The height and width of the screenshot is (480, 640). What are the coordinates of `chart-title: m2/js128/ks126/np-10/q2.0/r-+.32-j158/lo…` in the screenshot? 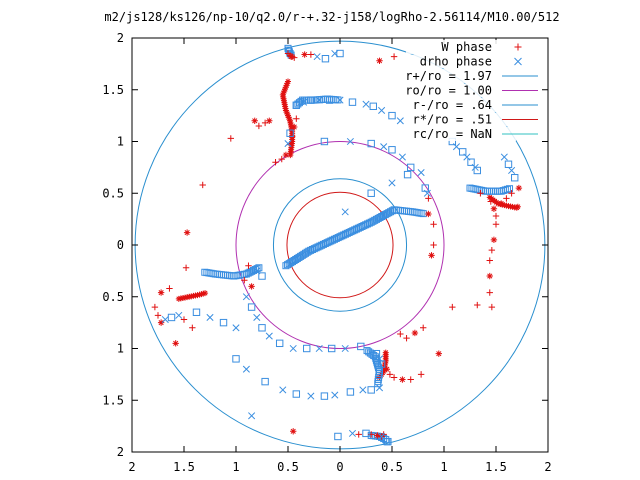 It's located at (331, 17).